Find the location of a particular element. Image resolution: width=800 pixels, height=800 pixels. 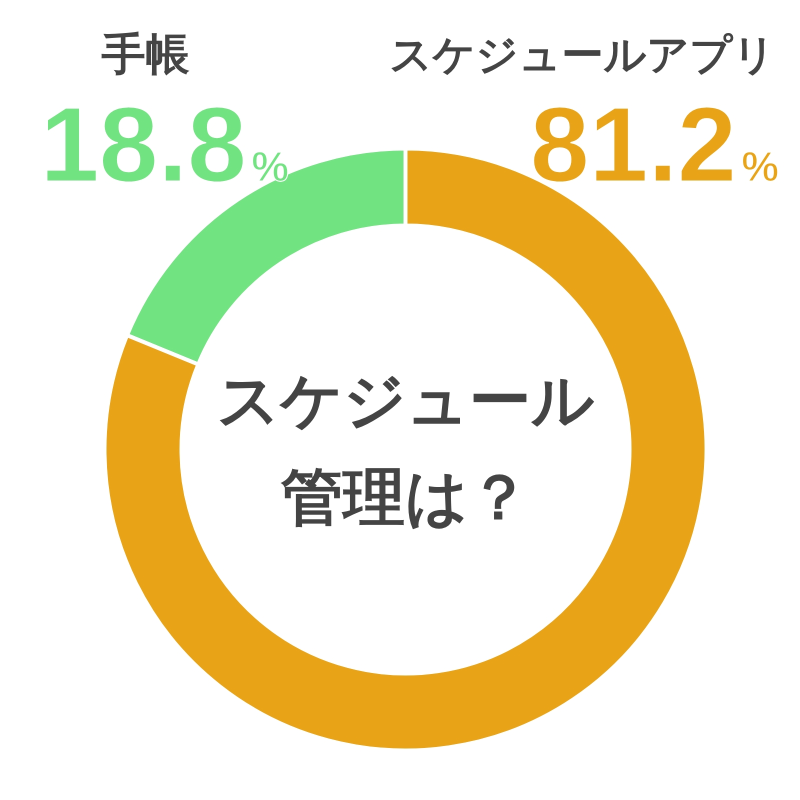

slice-label: 手帳 is located at coordinates (146, 54).